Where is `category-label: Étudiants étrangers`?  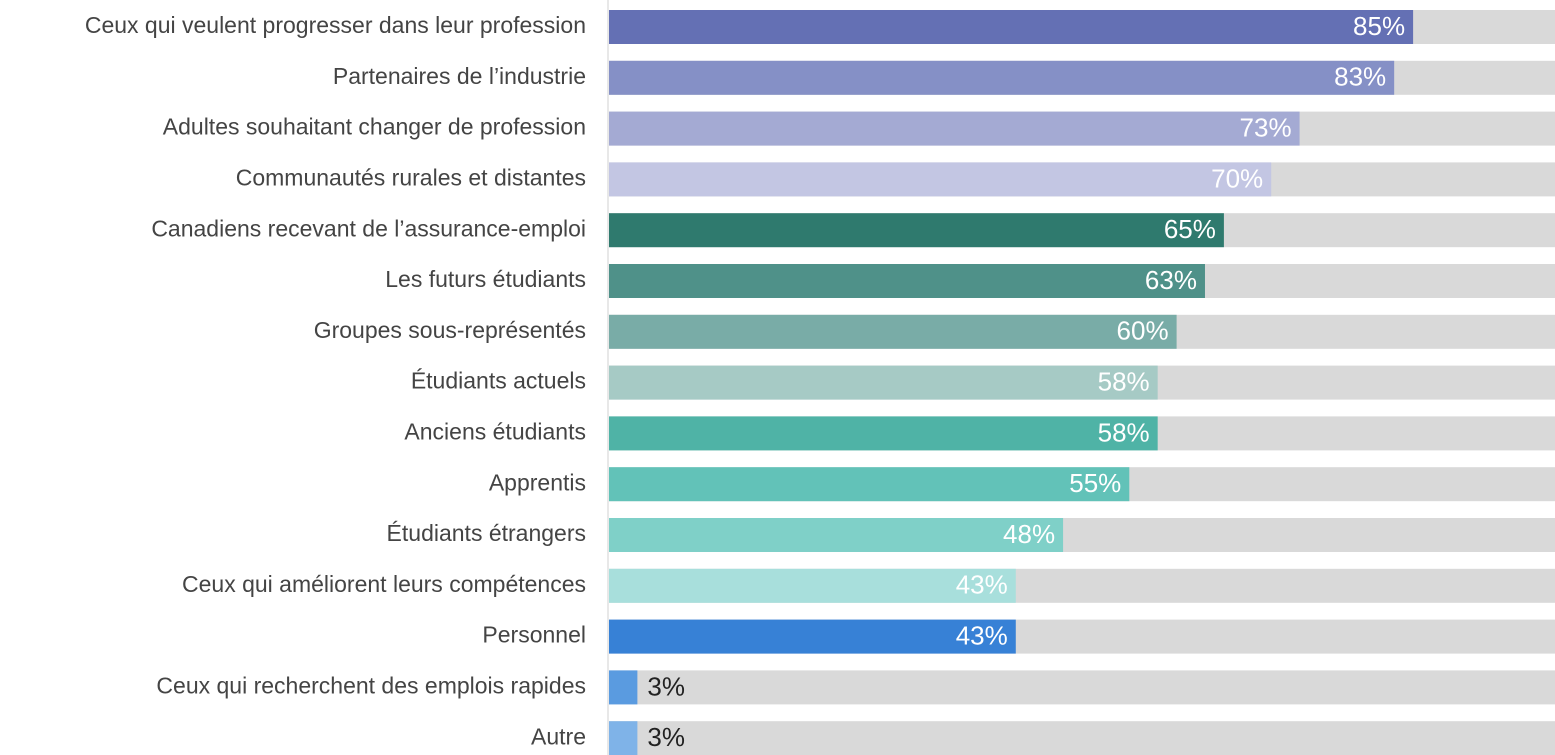
category-label: Étudiants étrangers is located at coordinates (486, 533).